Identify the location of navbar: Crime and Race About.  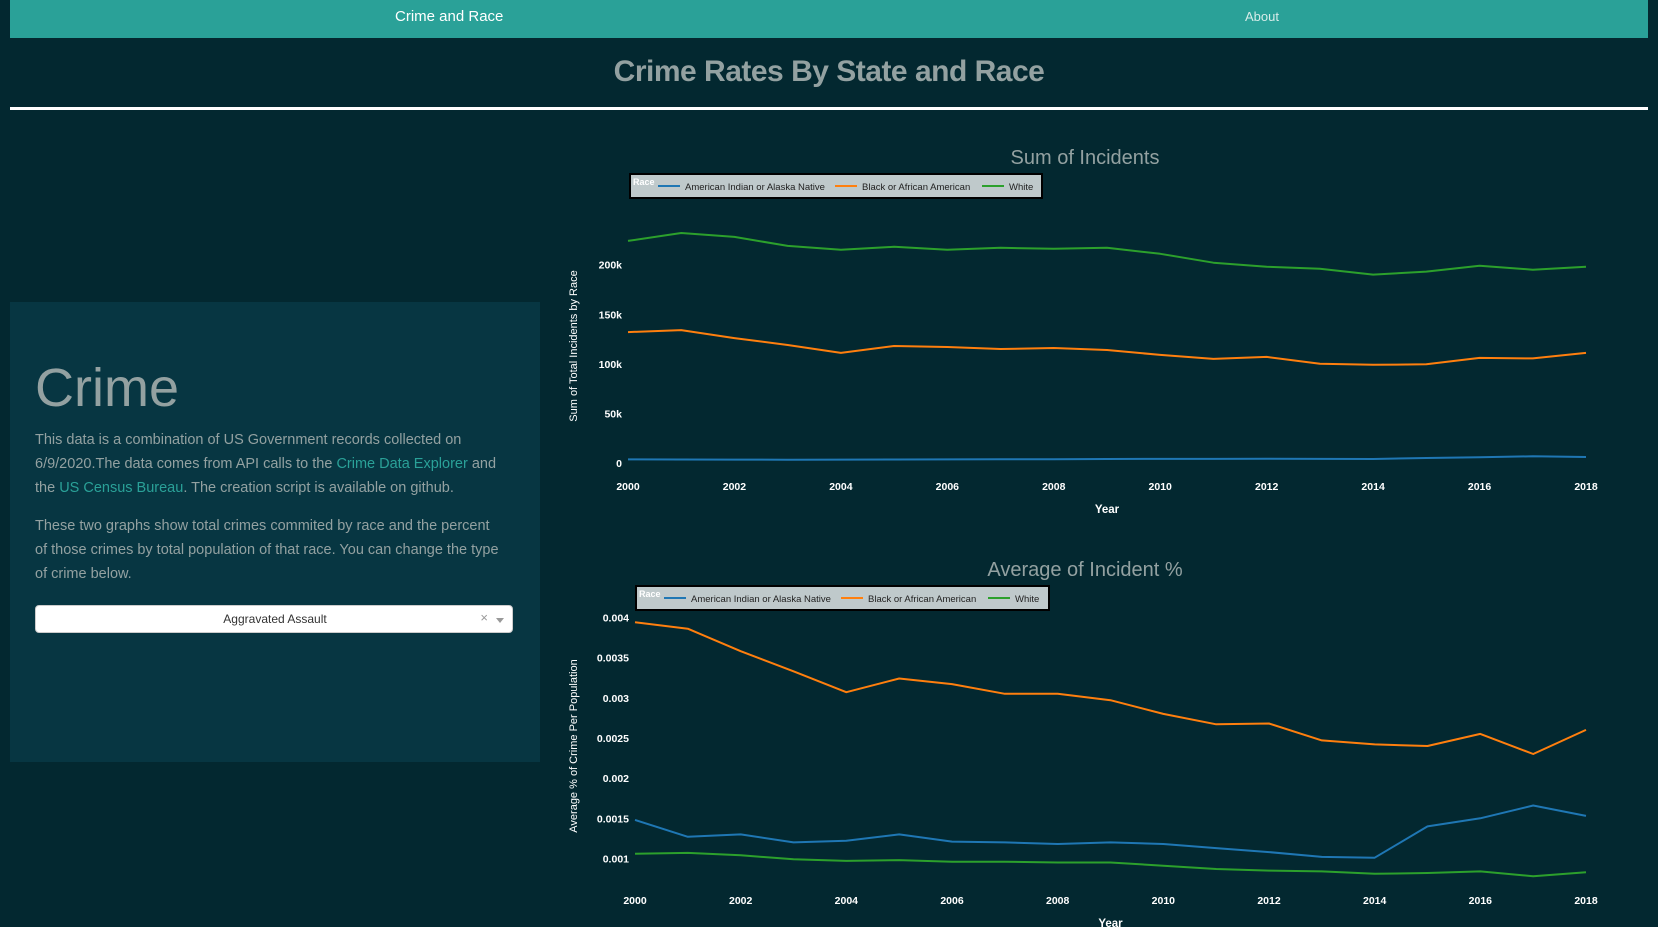
(829, 19).